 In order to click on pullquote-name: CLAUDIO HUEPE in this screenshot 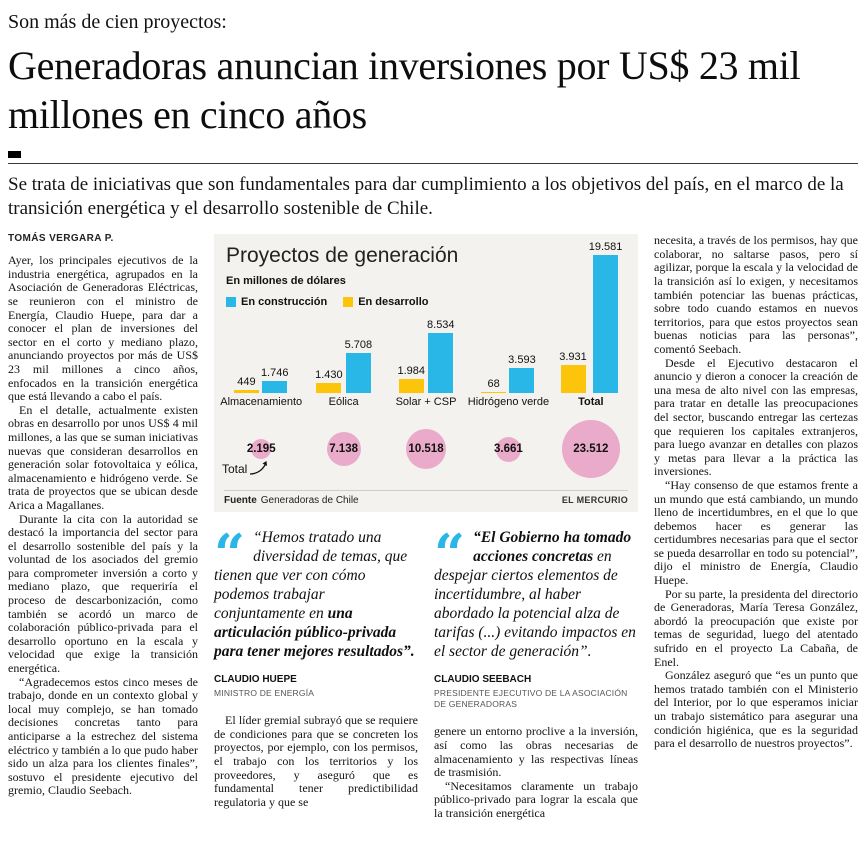, I will do `click(255, 680)`.